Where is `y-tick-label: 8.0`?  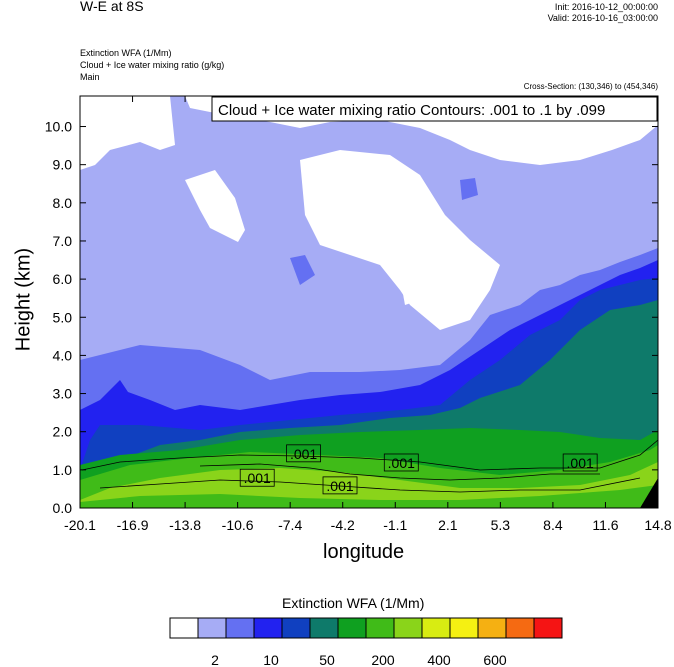 y-tick-label: 8.0 is located at coordinates (63, 203).